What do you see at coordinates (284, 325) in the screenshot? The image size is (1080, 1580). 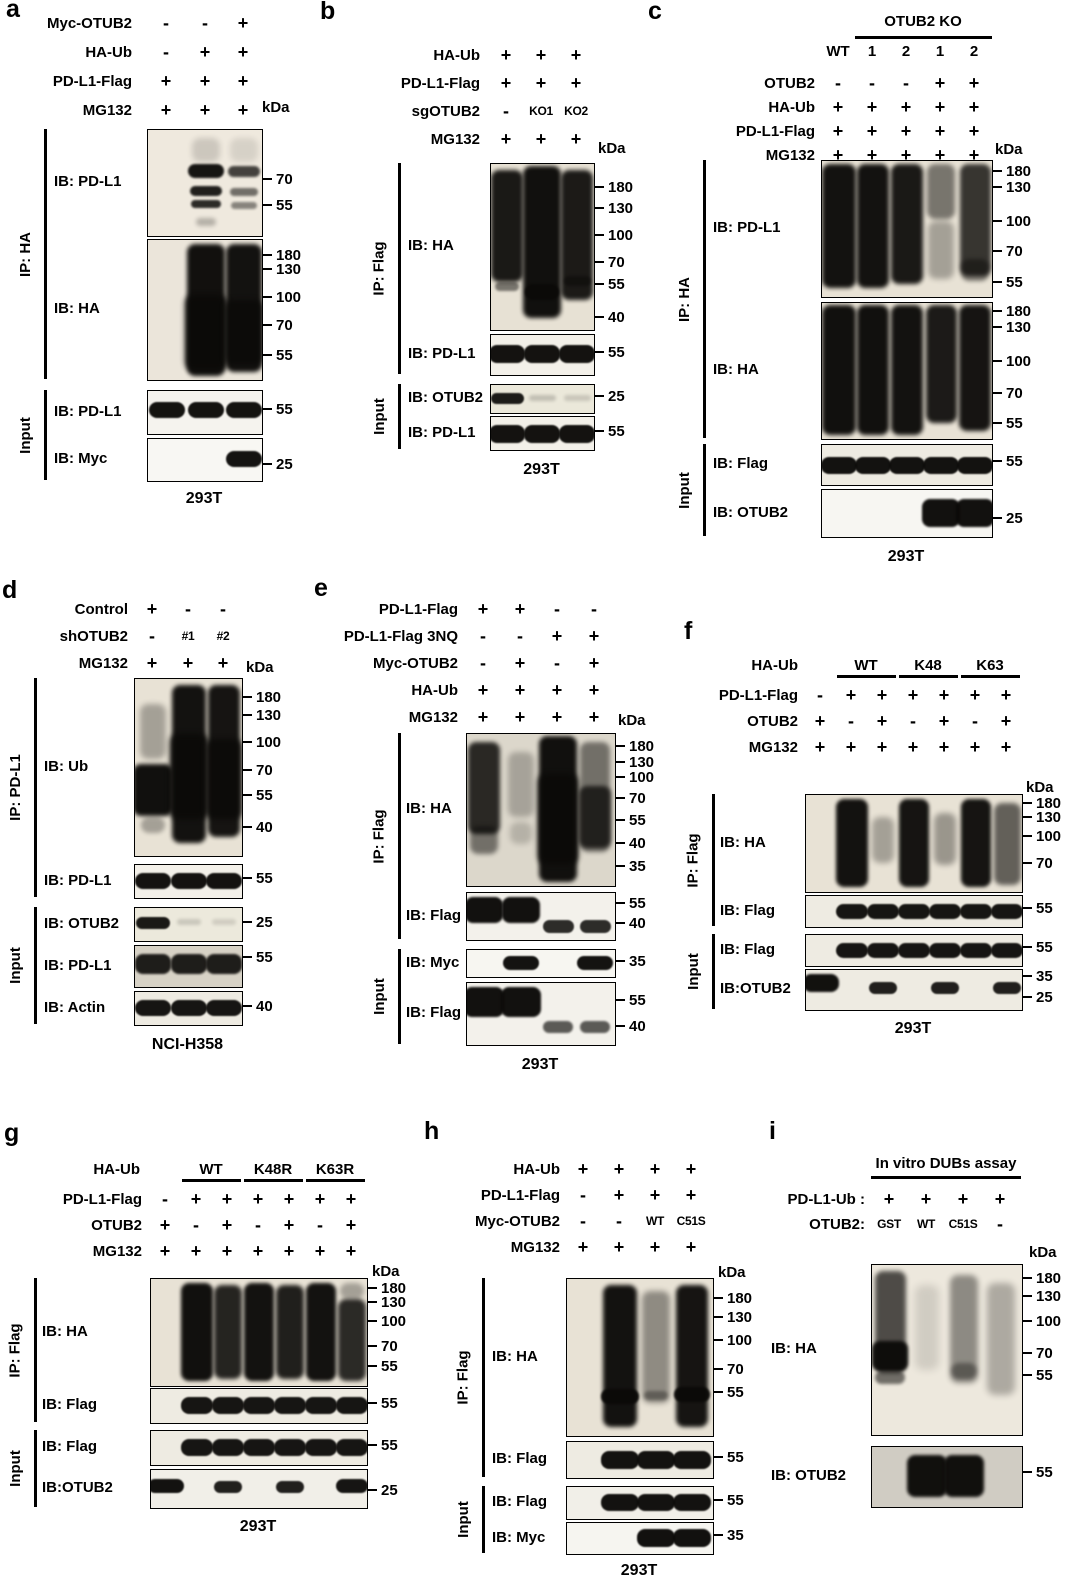 I see `marker-value: 70` at bounding box center [284, 325].